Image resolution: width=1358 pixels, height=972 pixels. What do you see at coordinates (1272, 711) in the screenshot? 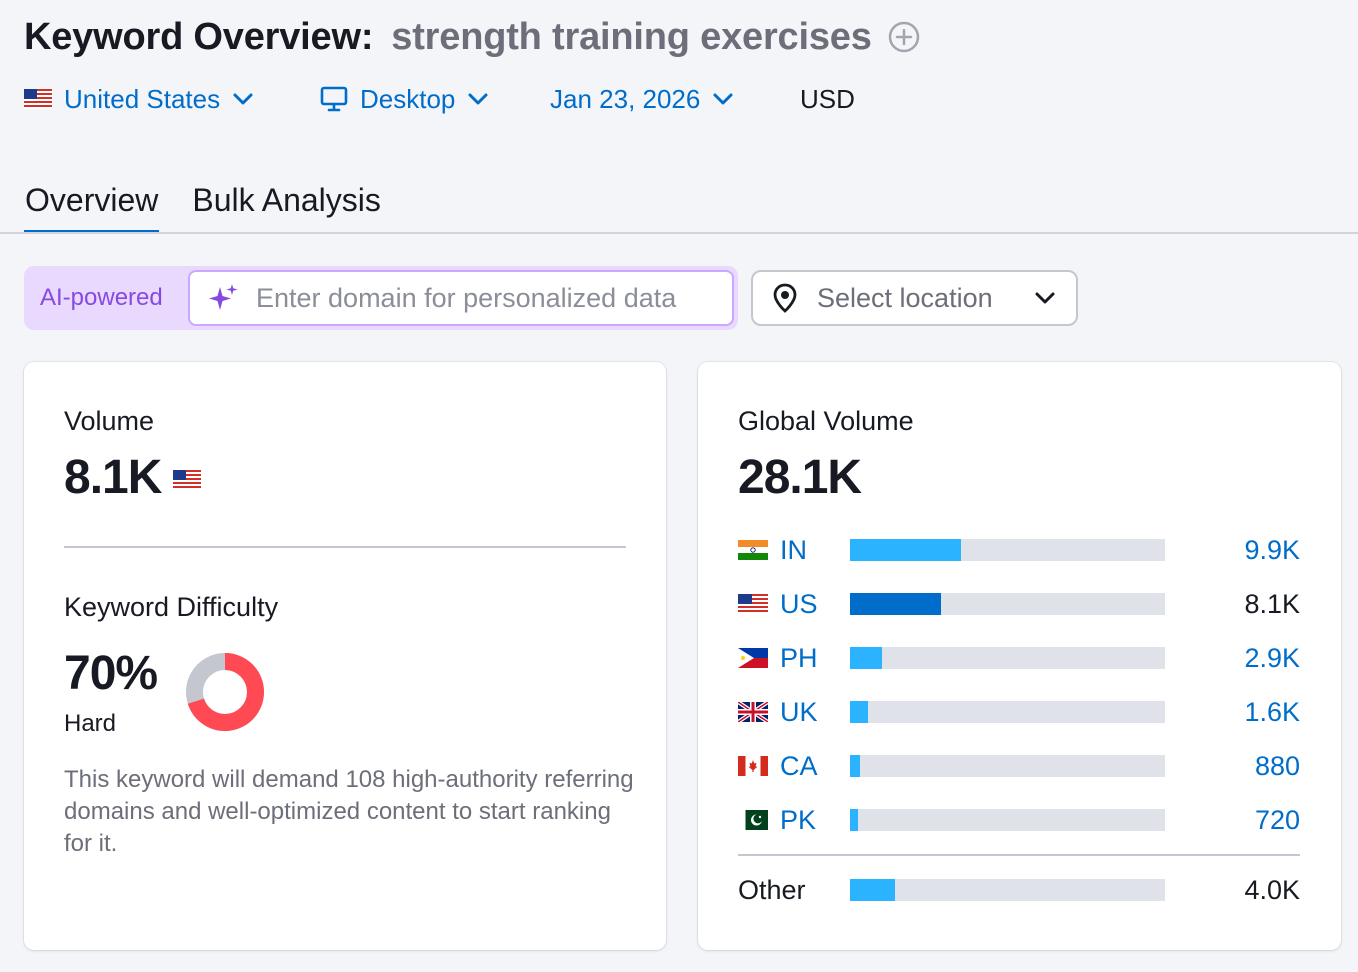
I see `country-volume: 1.6K` at bounding box center [1272, 711].